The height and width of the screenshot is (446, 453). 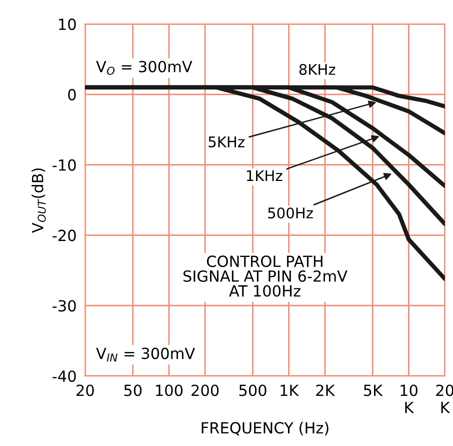 What do you see at coordinates (265, 429) in the screenshot?
I see `x-axis-title: FREQUENCY (Hz)` at bounding box center [265, 429].